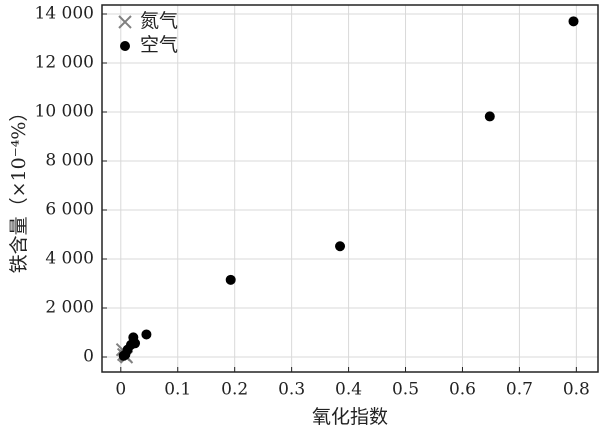 The height and width of the screenshot is (439, 601). I want to click on x-tick-label: 0.8, so click(576, 390).